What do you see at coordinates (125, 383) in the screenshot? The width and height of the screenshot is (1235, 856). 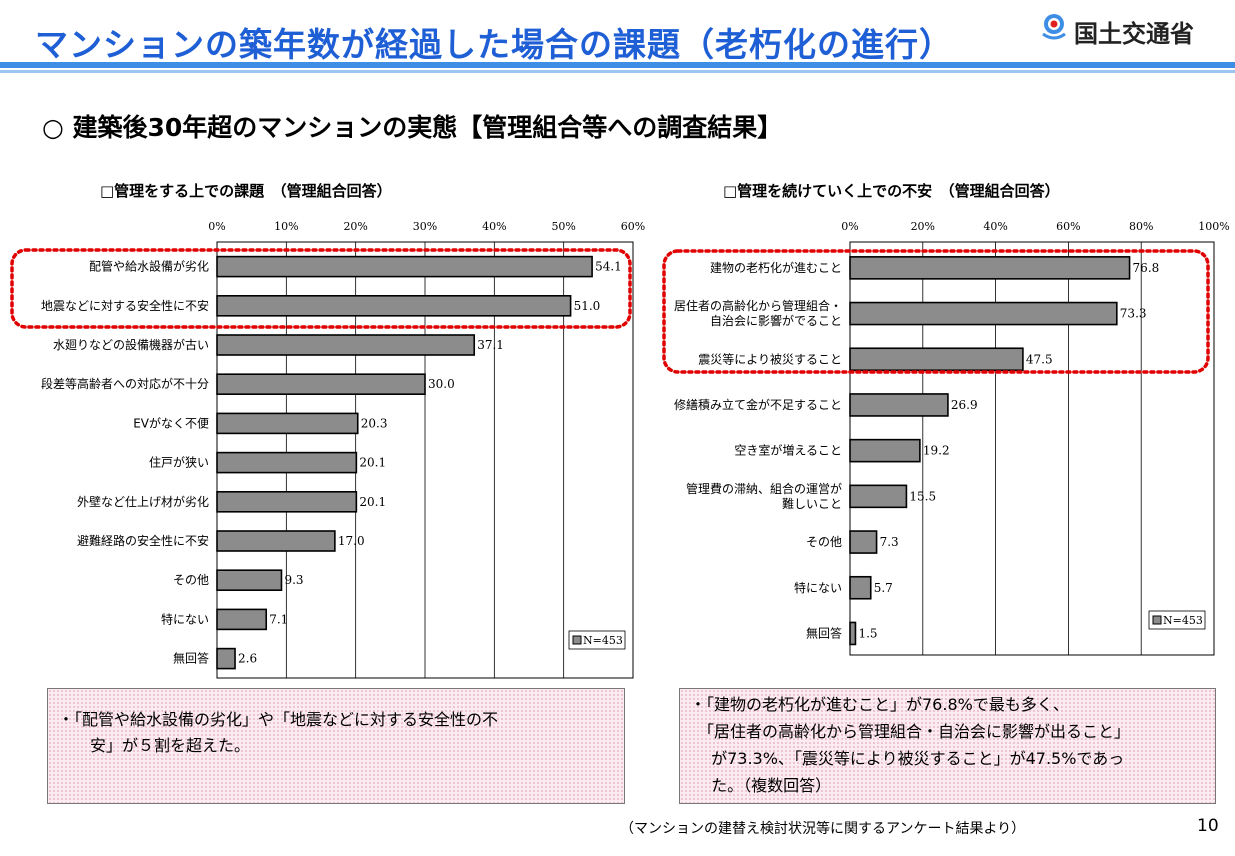 I see `category-label: 段差等高齢者への対応が不十分` at bounding box center [125, 383].